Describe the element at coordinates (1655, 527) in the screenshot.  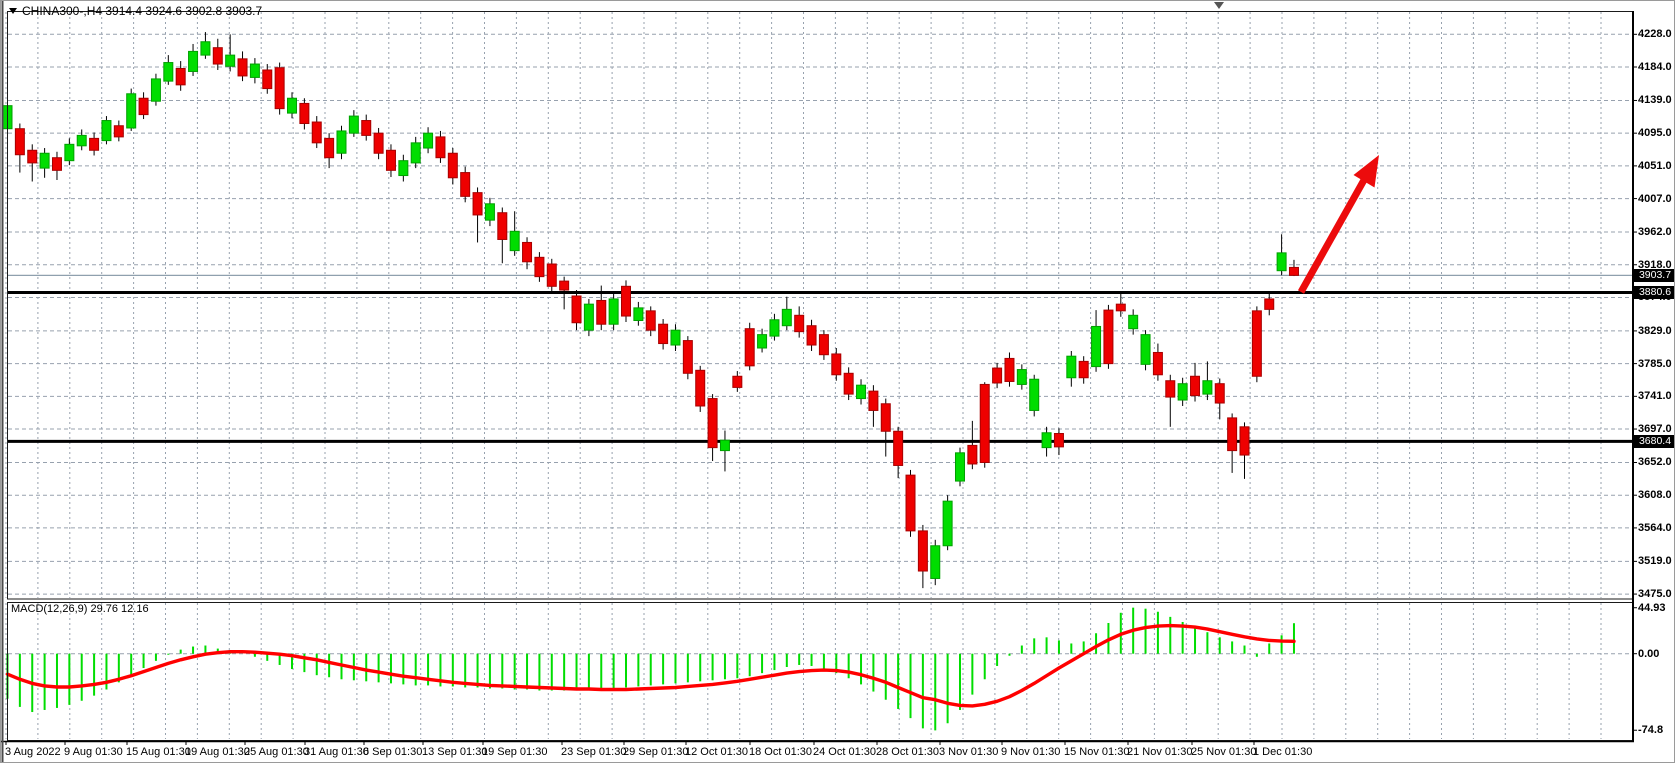
I see `price-tick-label: 3564.0` at that location.